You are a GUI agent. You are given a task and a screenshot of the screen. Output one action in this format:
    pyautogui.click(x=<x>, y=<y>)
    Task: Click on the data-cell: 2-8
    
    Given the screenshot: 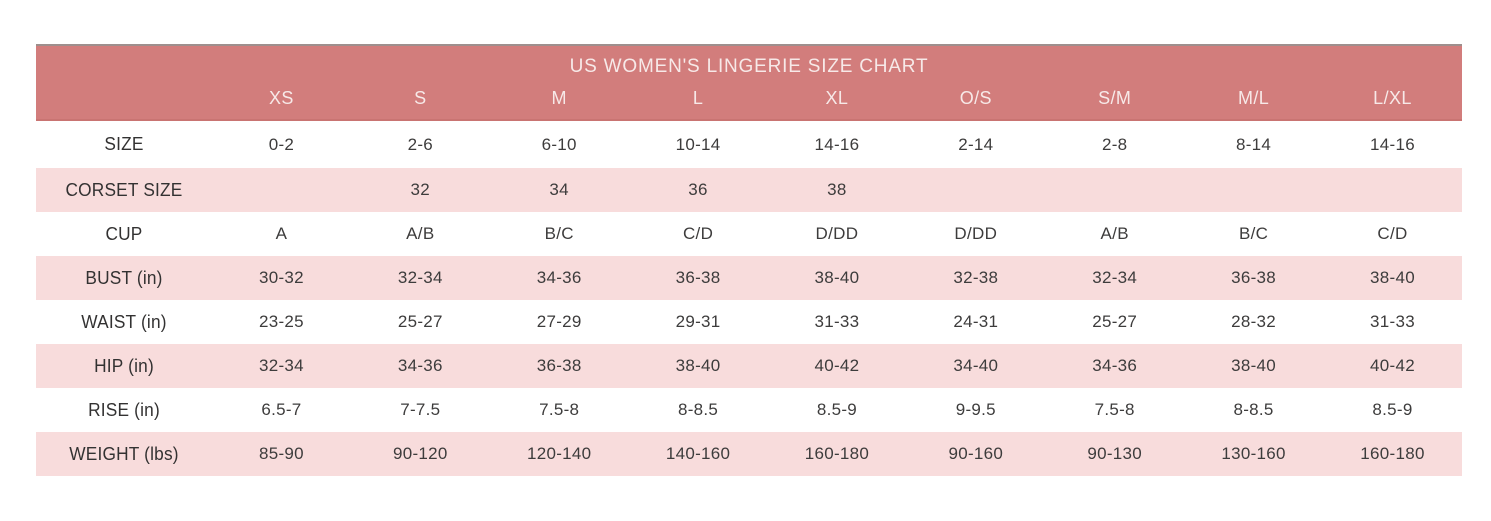 What is the action you would take?
    pyautogui.click(x=1114, y=144)
    